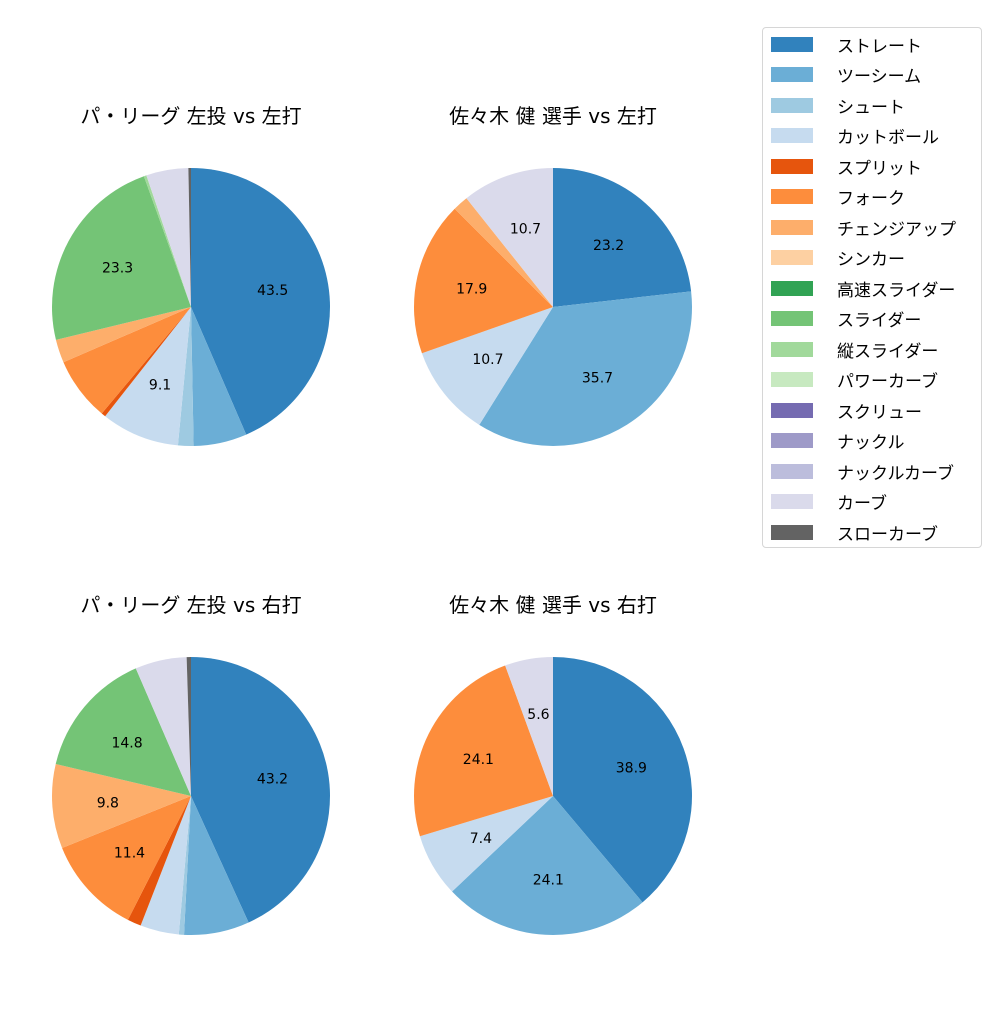 Image resolution: width=1000 pixels, height=1029 pixels. What do you see at coordinates (631, 768) in the screenshot?
I see `slice-label: 38.9` at bounding box center [631, 768].